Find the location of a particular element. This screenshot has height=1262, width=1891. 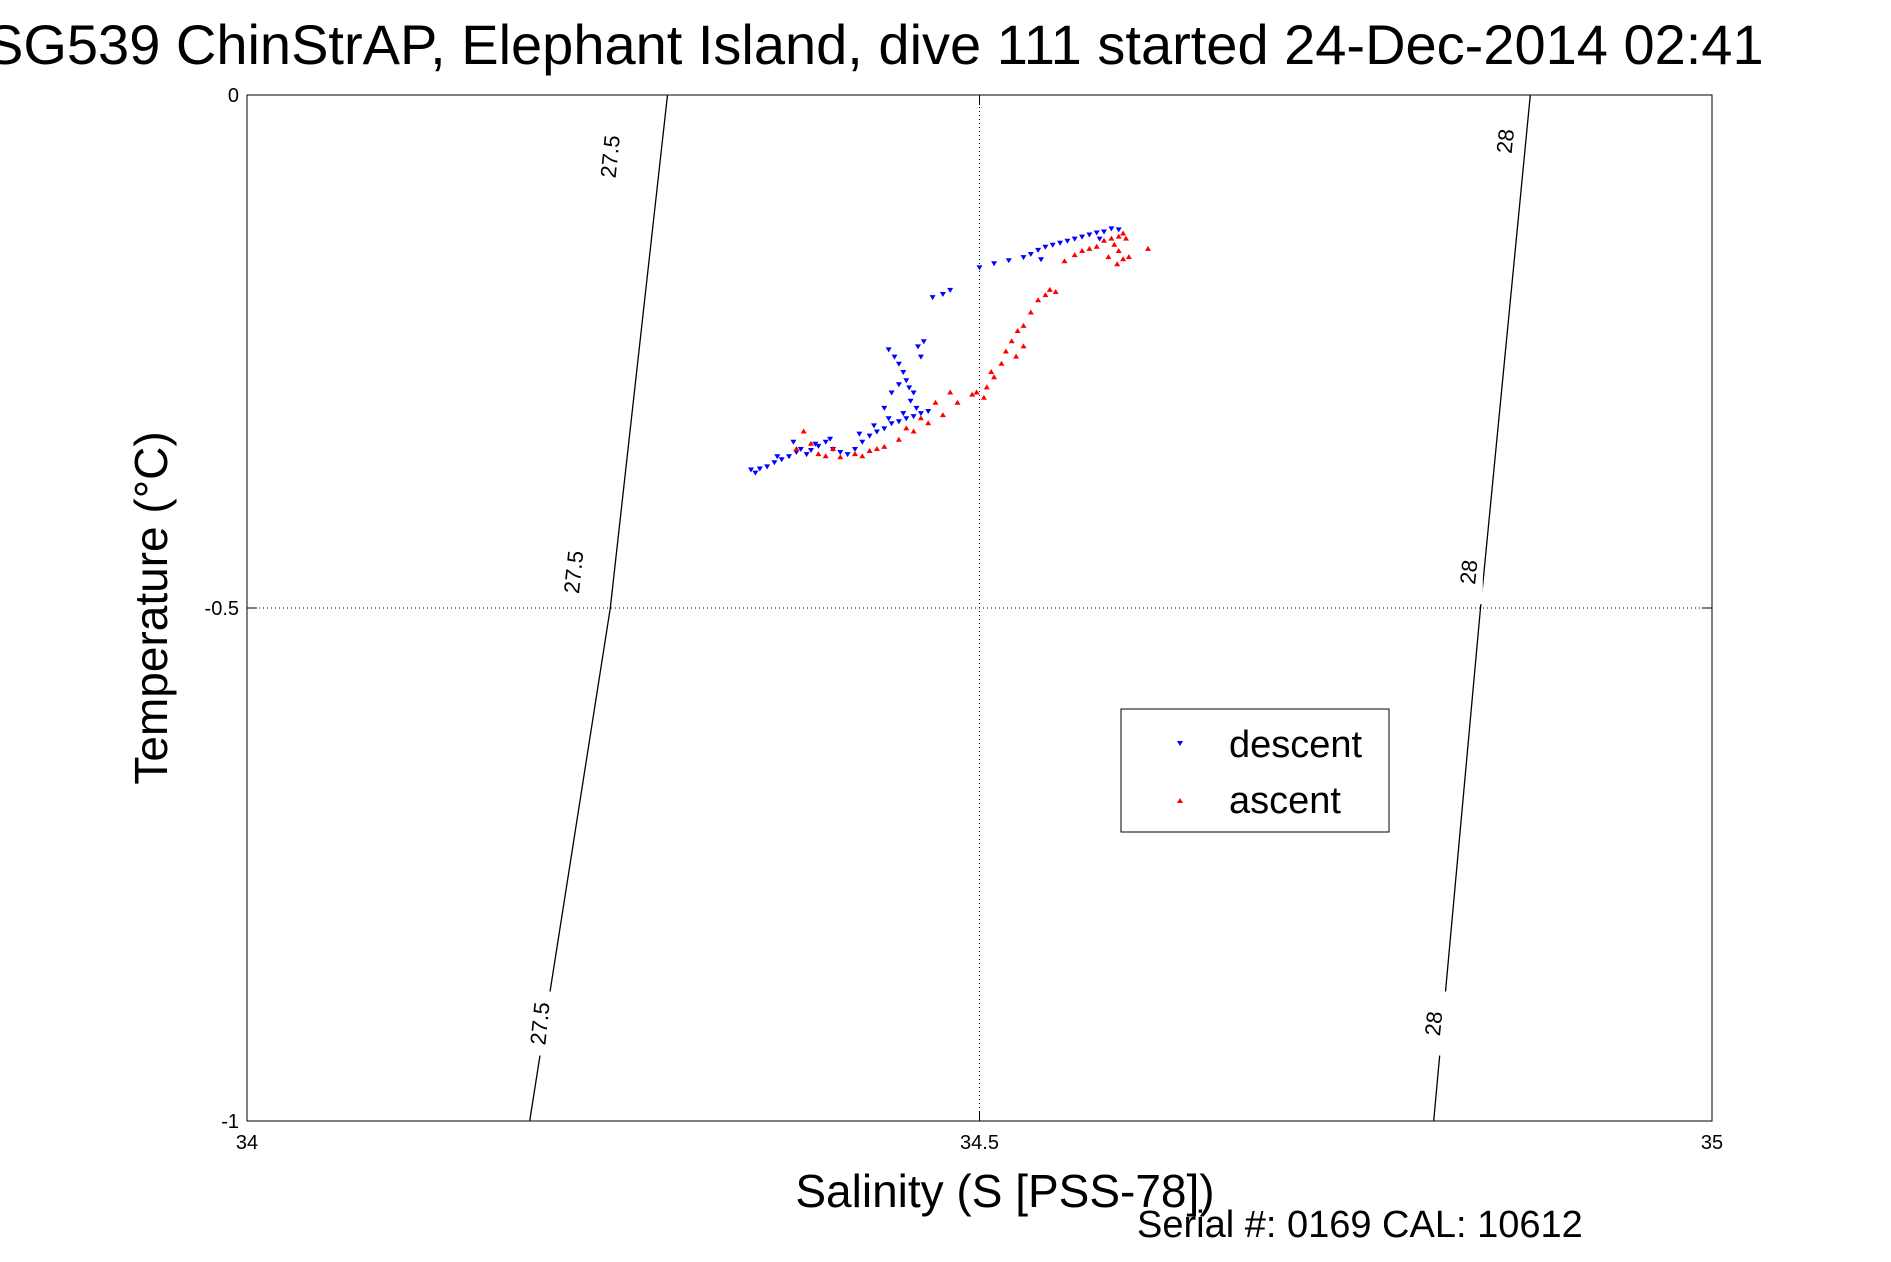

legend-box is located at coordinates (1255, 770).